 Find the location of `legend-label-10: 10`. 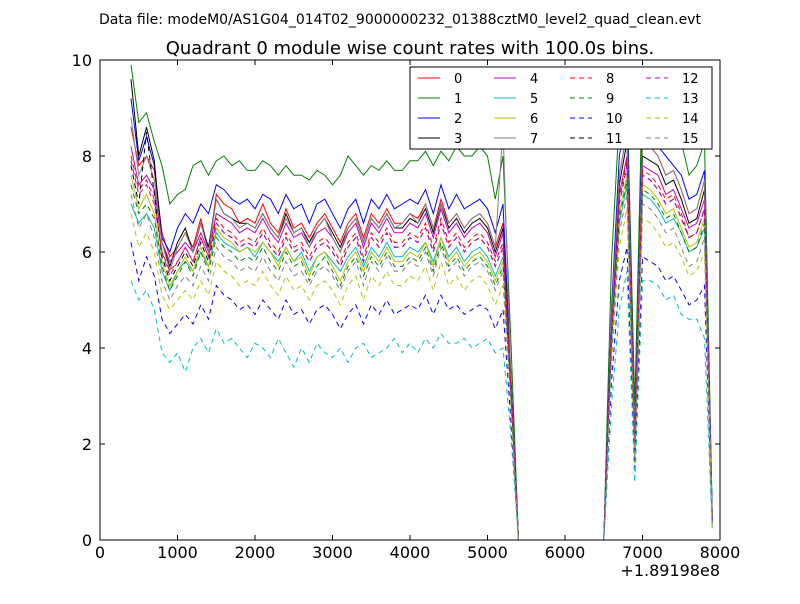

legend-label-10: 10 is located at coordinates (614, 119).